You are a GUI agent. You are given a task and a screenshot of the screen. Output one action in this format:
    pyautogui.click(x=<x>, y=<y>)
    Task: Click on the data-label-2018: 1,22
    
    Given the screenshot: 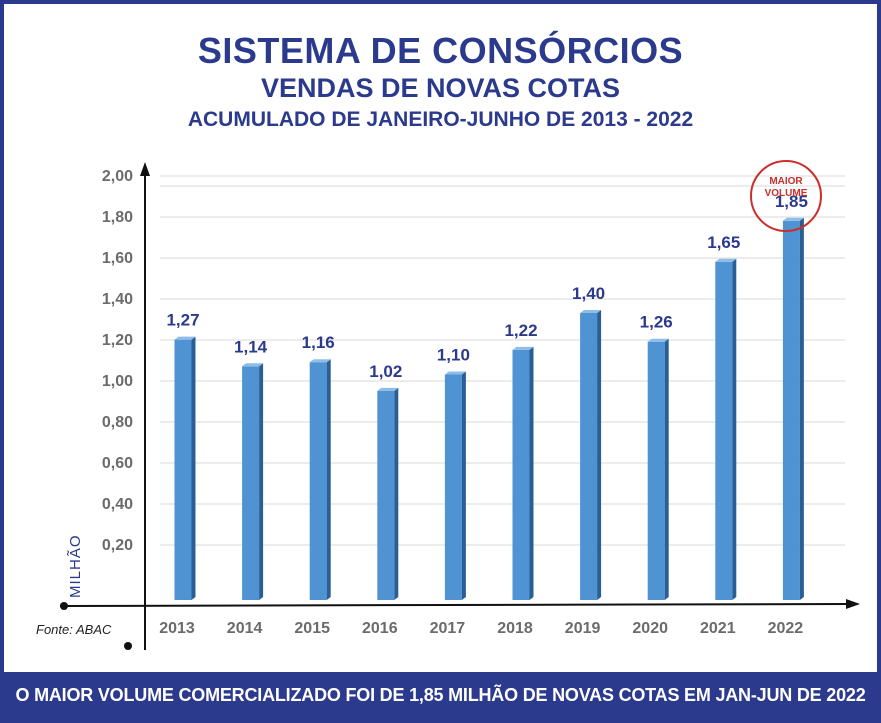 What is the action you would take?
    pyautogui.click(x=520, y=330)
    